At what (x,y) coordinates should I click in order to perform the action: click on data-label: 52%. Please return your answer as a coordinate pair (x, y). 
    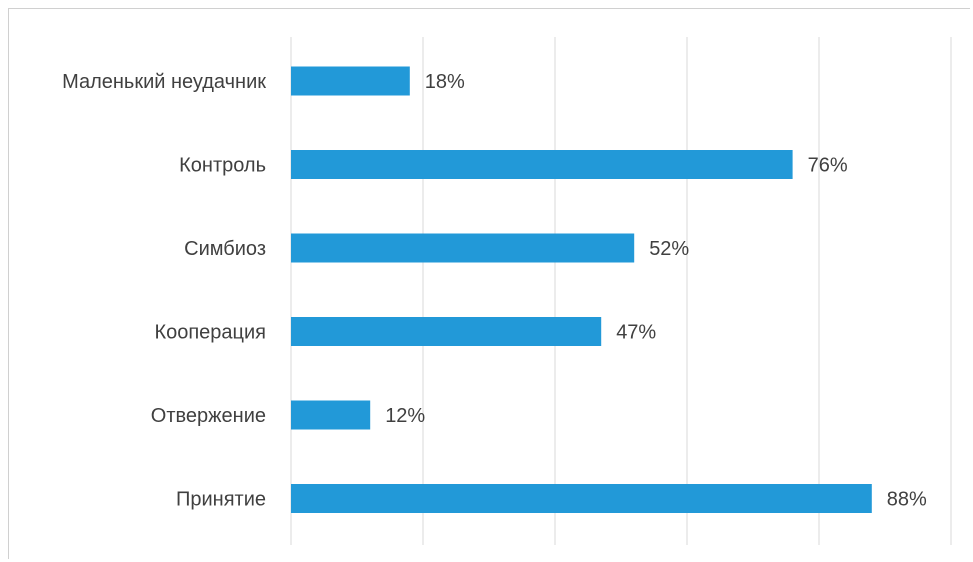
    Looking at the image, I should click on (669, 249).